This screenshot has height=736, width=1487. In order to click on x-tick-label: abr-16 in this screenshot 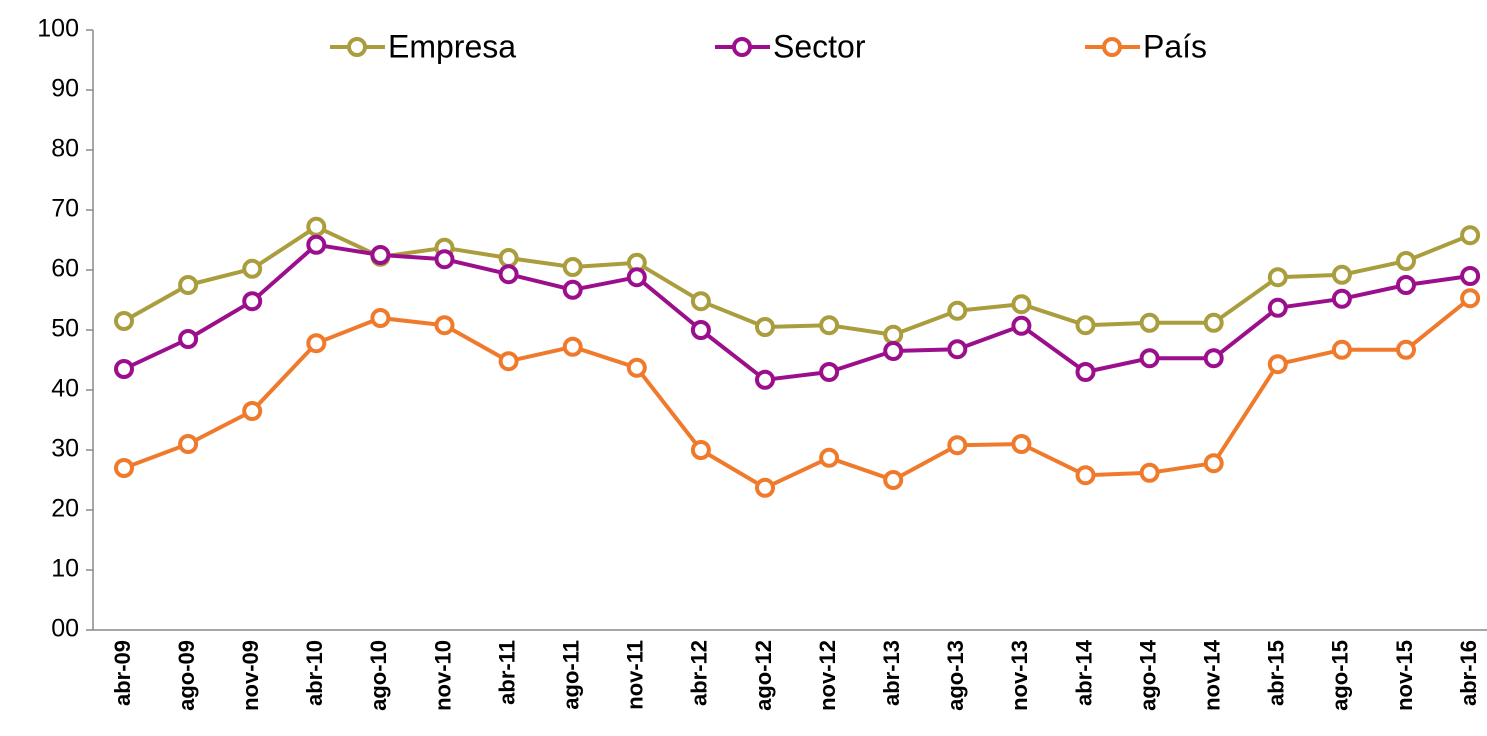, I will do `click(1468, 673)`.